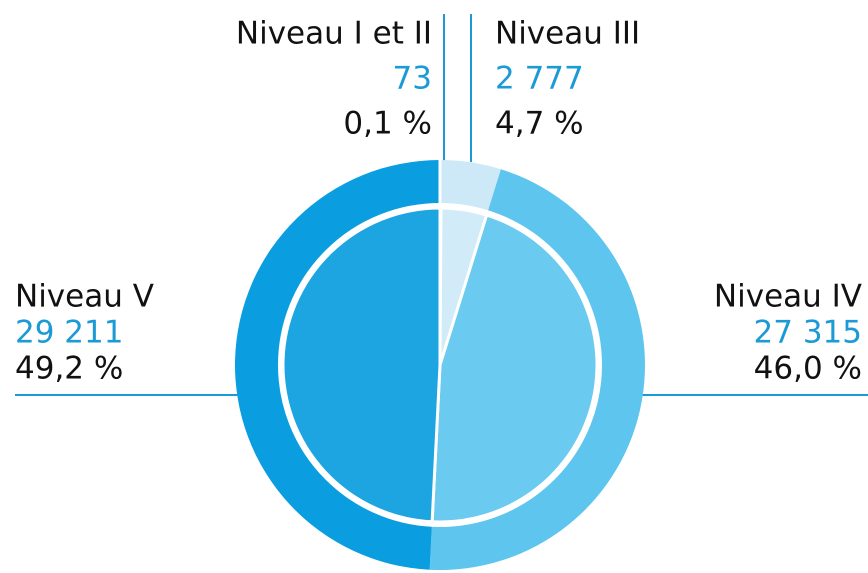 The image size is (868, 573). I want to click on value-label: 73, so click(412, 79).